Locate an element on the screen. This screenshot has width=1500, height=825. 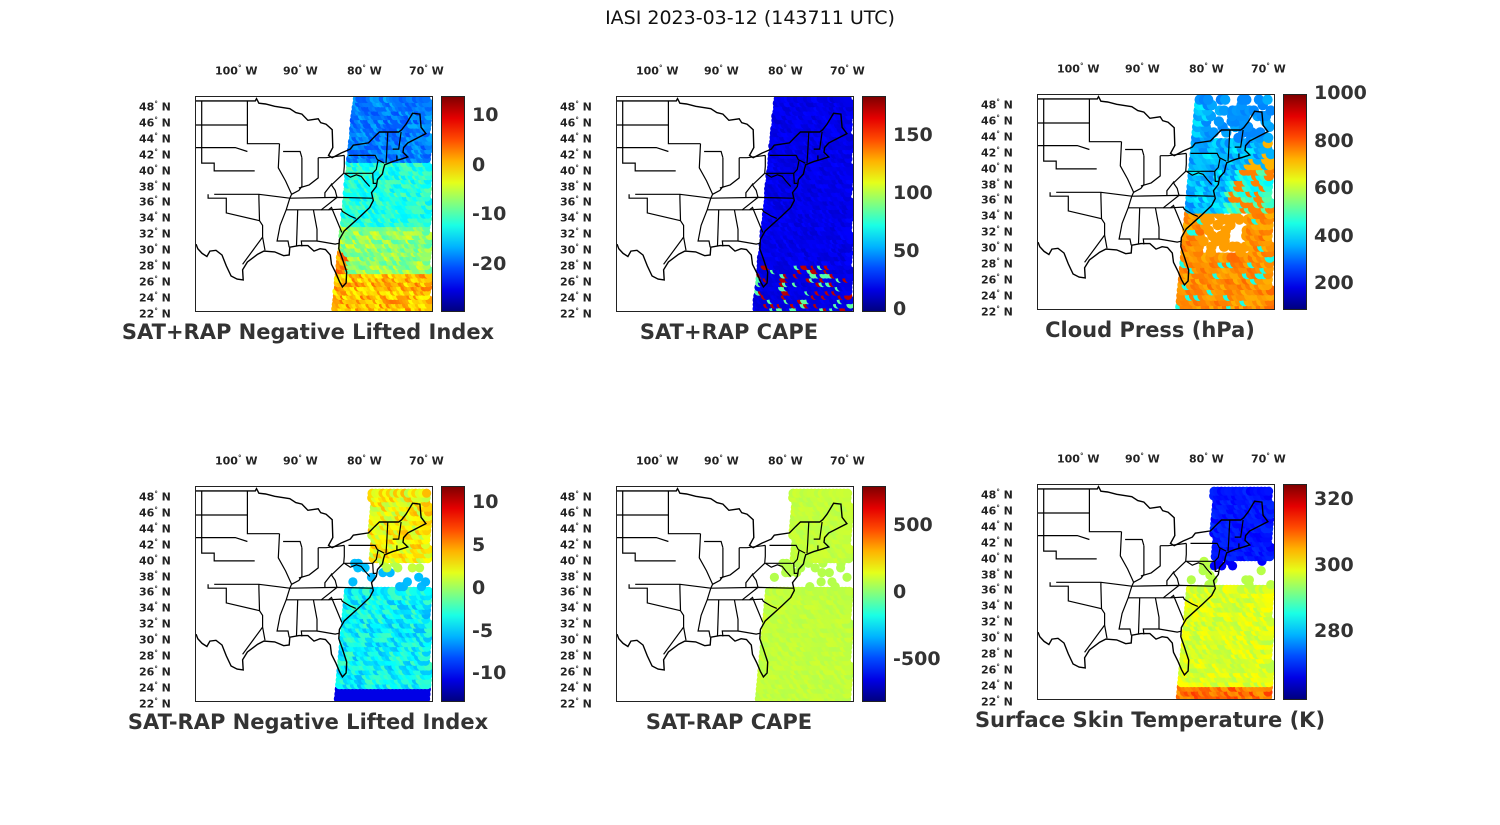
map-svg is located at coordinates (314, 594).